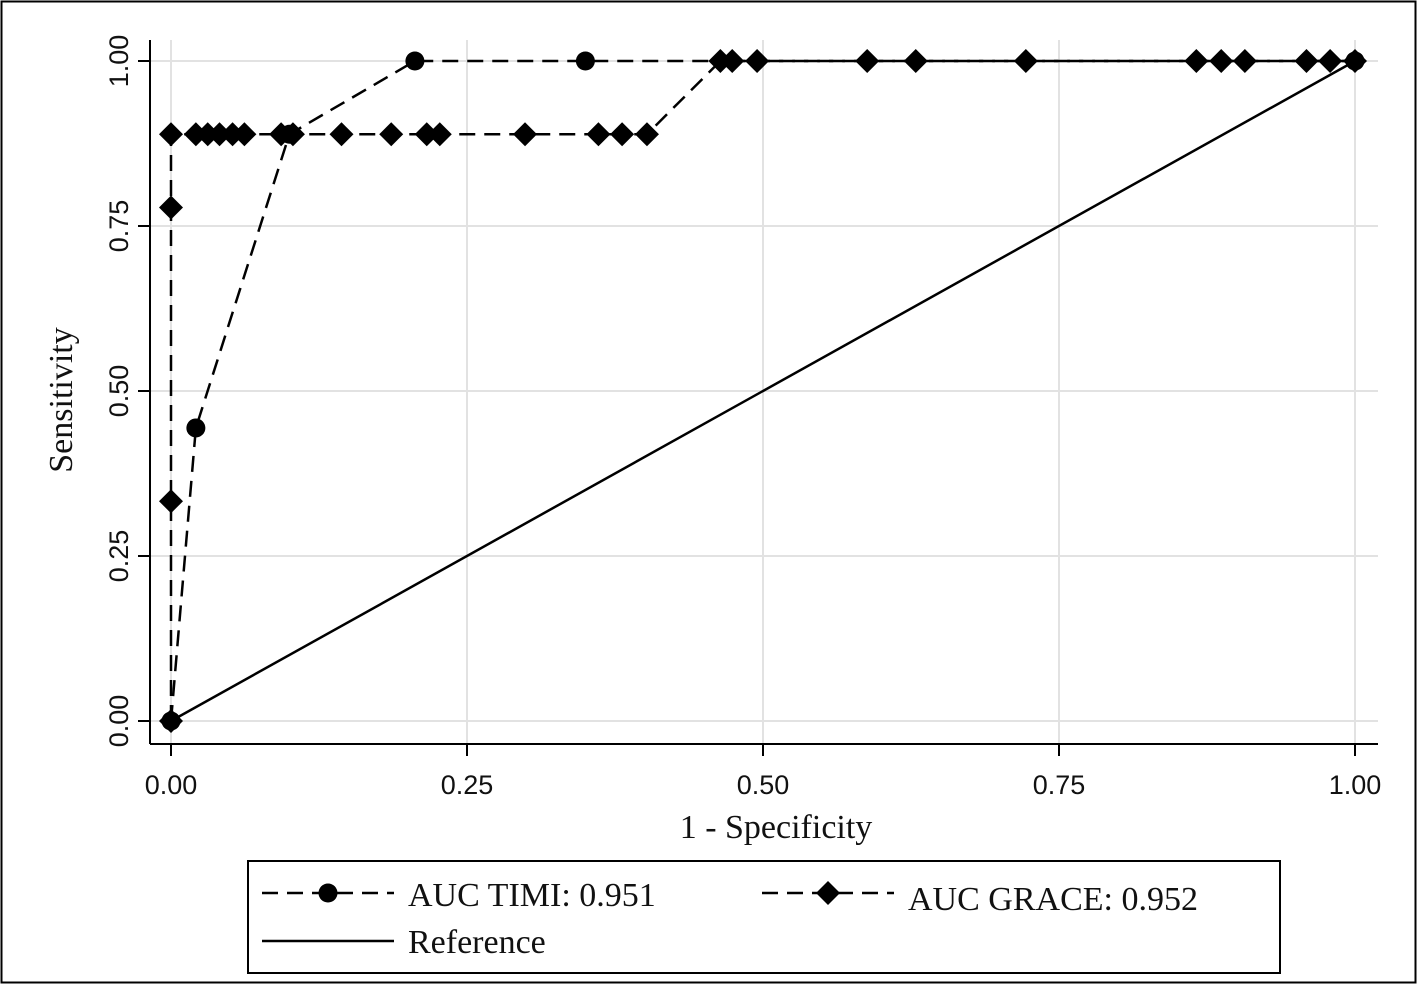 This screenshot has width=1417, height=984. I want to click on legend-box, so click(764, 917).